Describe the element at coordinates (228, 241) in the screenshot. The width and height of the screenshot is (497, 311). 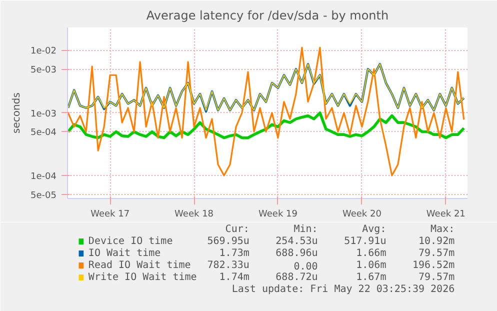
I see `text: 569.95u` at that location.